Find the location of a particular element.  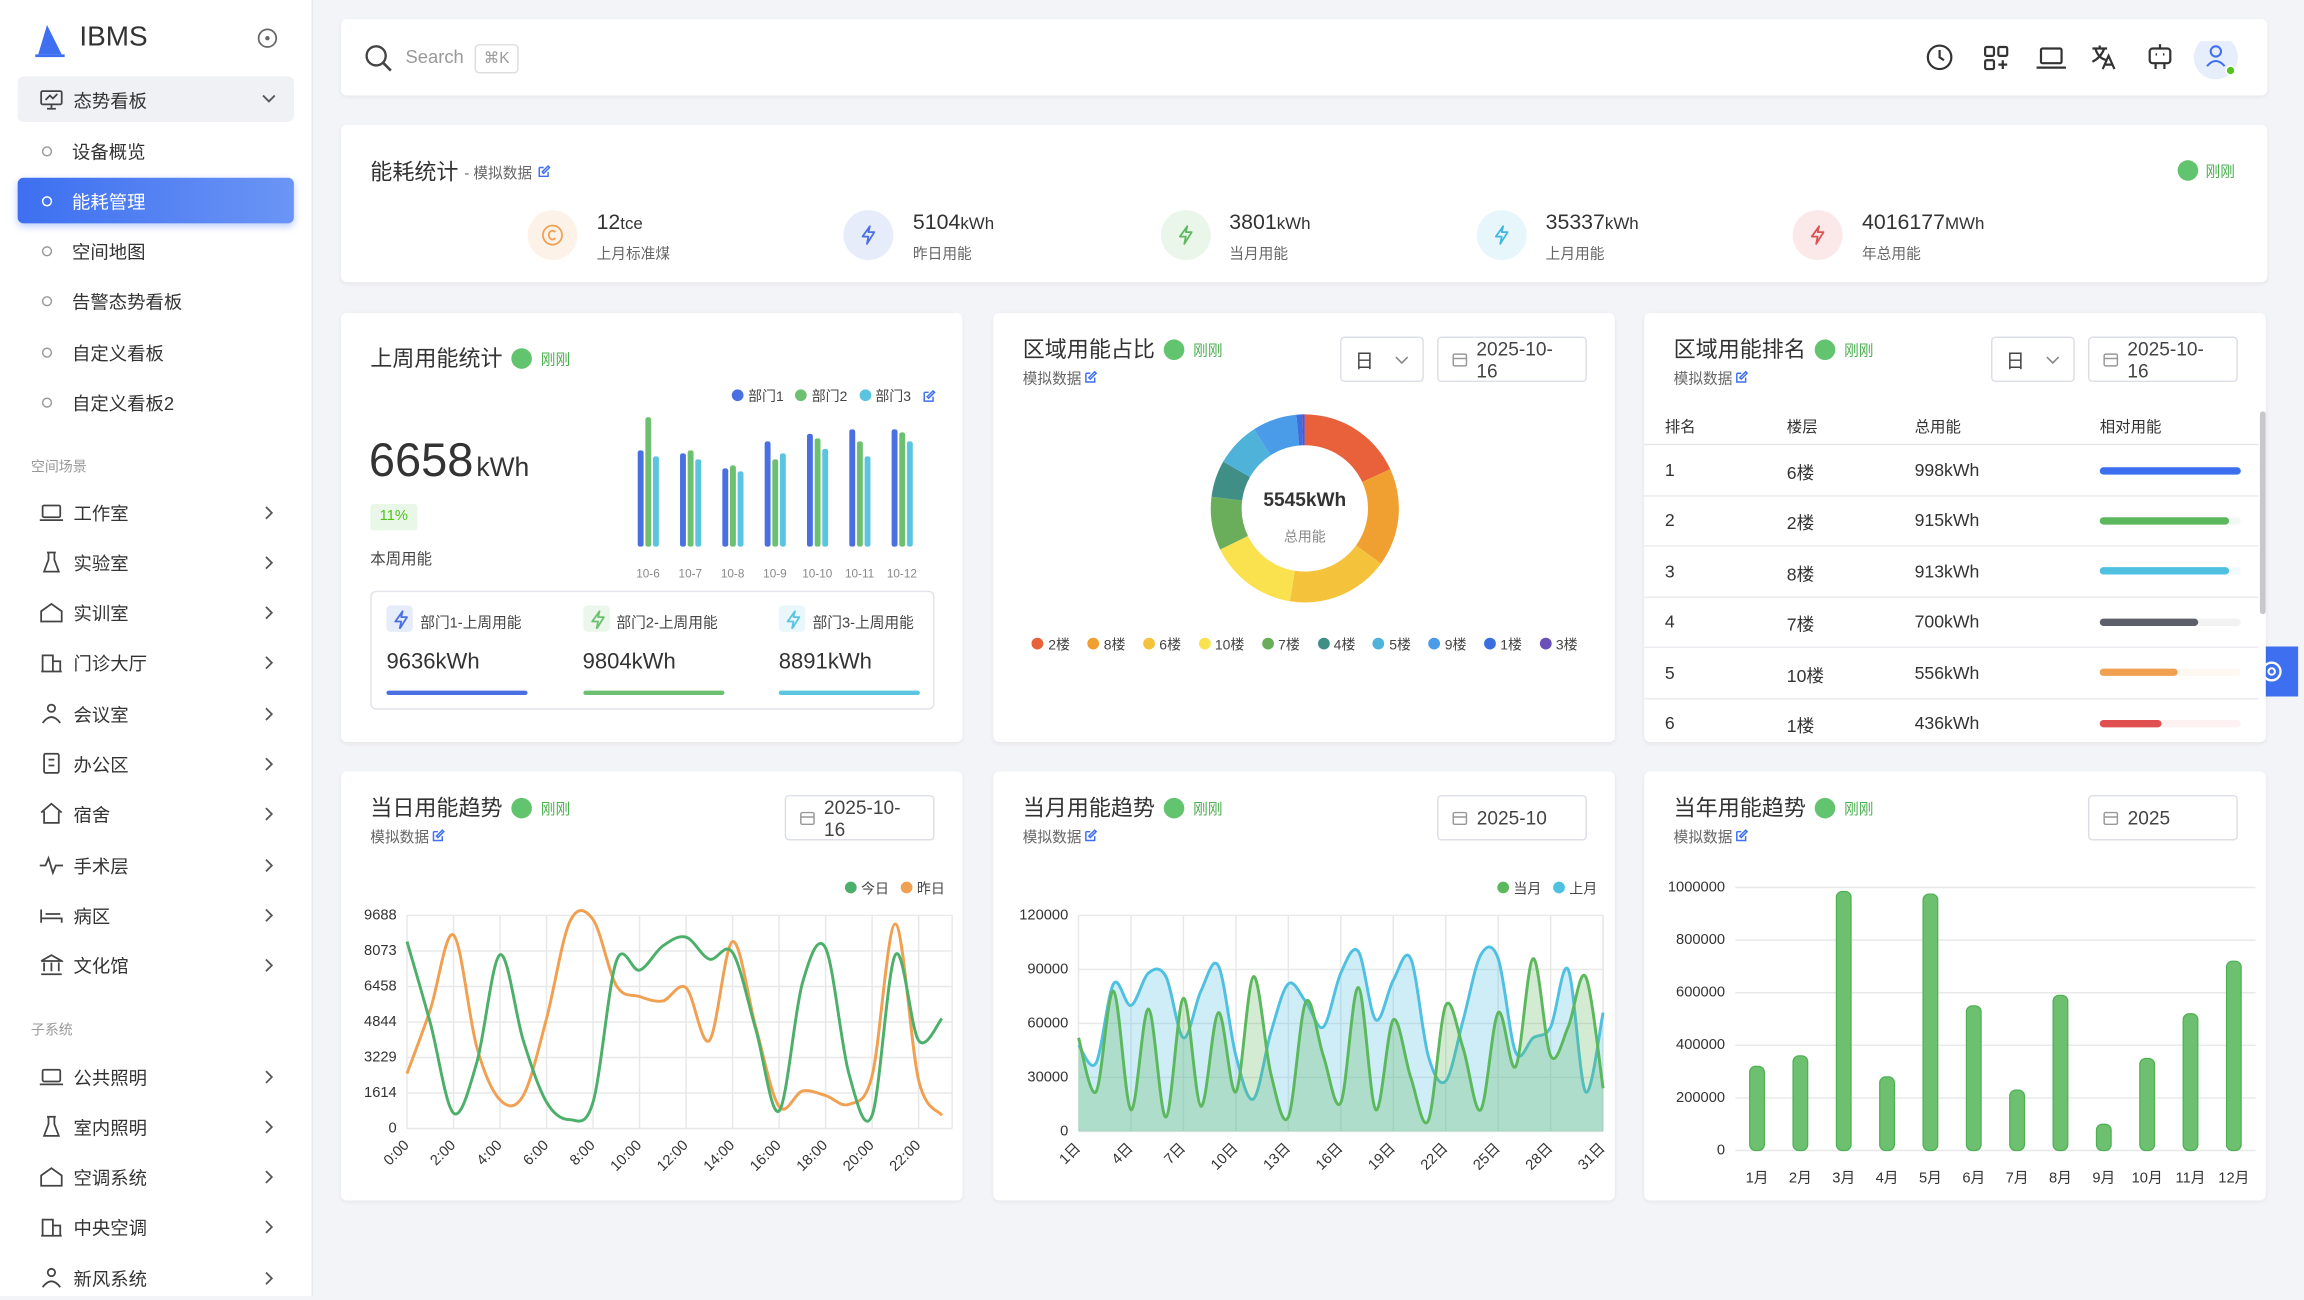

apps-icon is located at coordinates (1990, 51).